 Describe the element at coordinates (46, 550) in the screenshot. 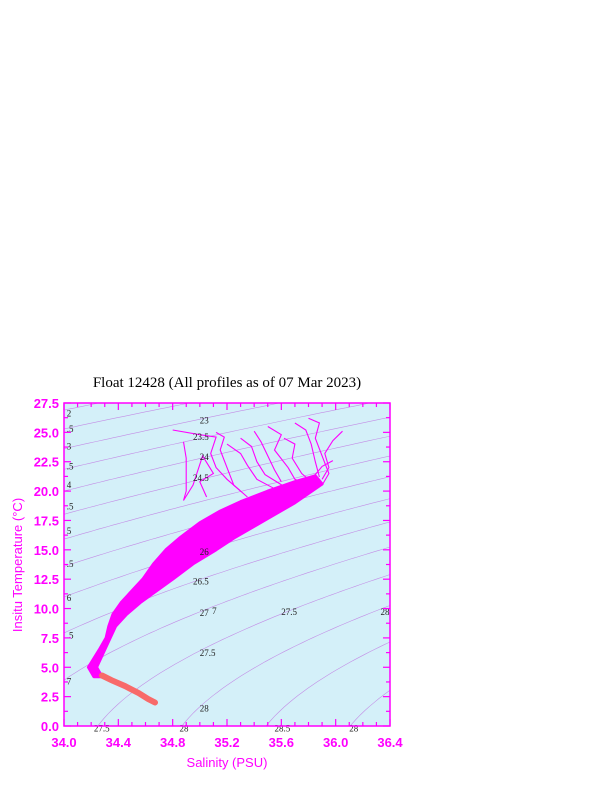

I see `y-tick-label: 15.0` at that location.